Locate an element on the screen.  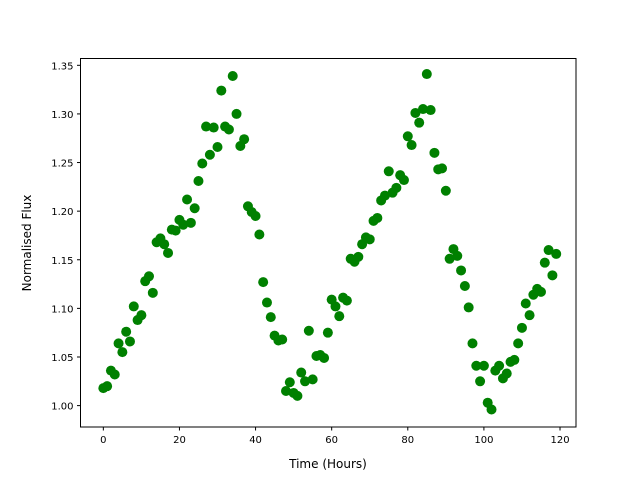
y-tick-label: 1.05 is located at coordinates (62, 358).